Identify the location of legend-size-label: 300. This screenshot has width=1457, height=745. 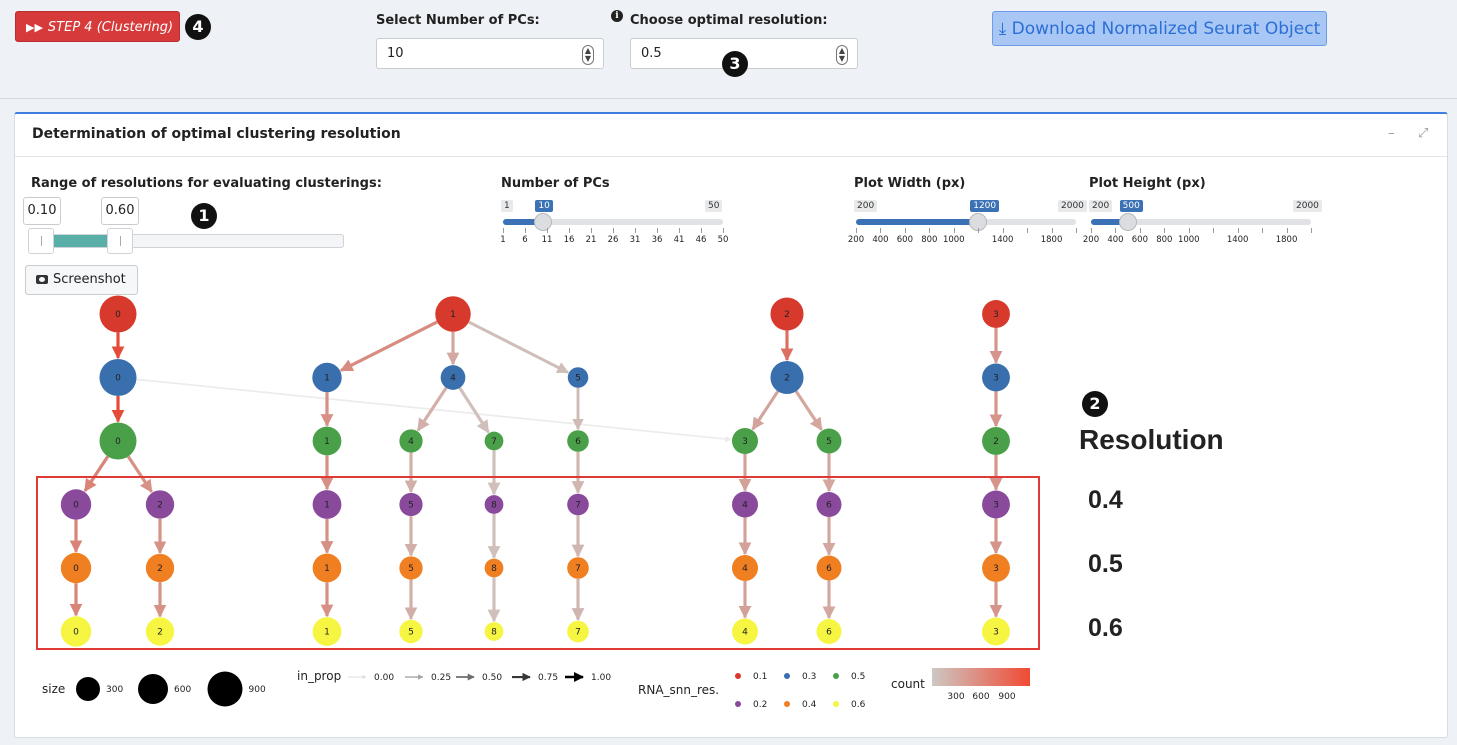
(114, 690).